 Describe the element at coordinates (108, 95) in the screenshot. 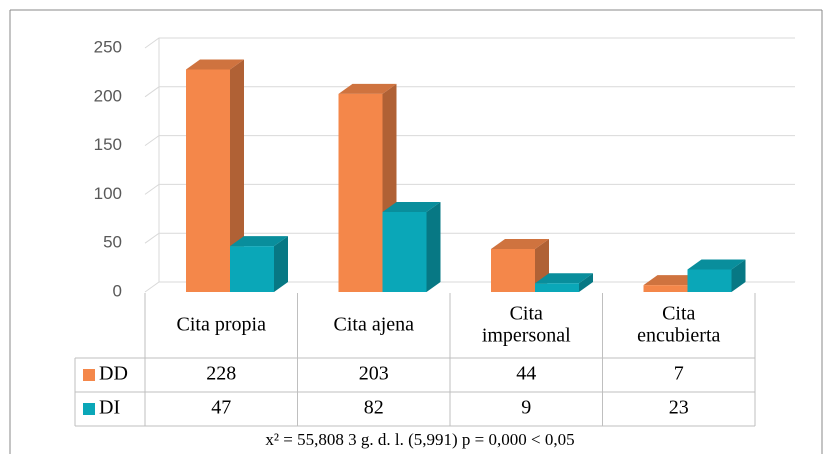

I see `y-tick-label: 200` at that location.